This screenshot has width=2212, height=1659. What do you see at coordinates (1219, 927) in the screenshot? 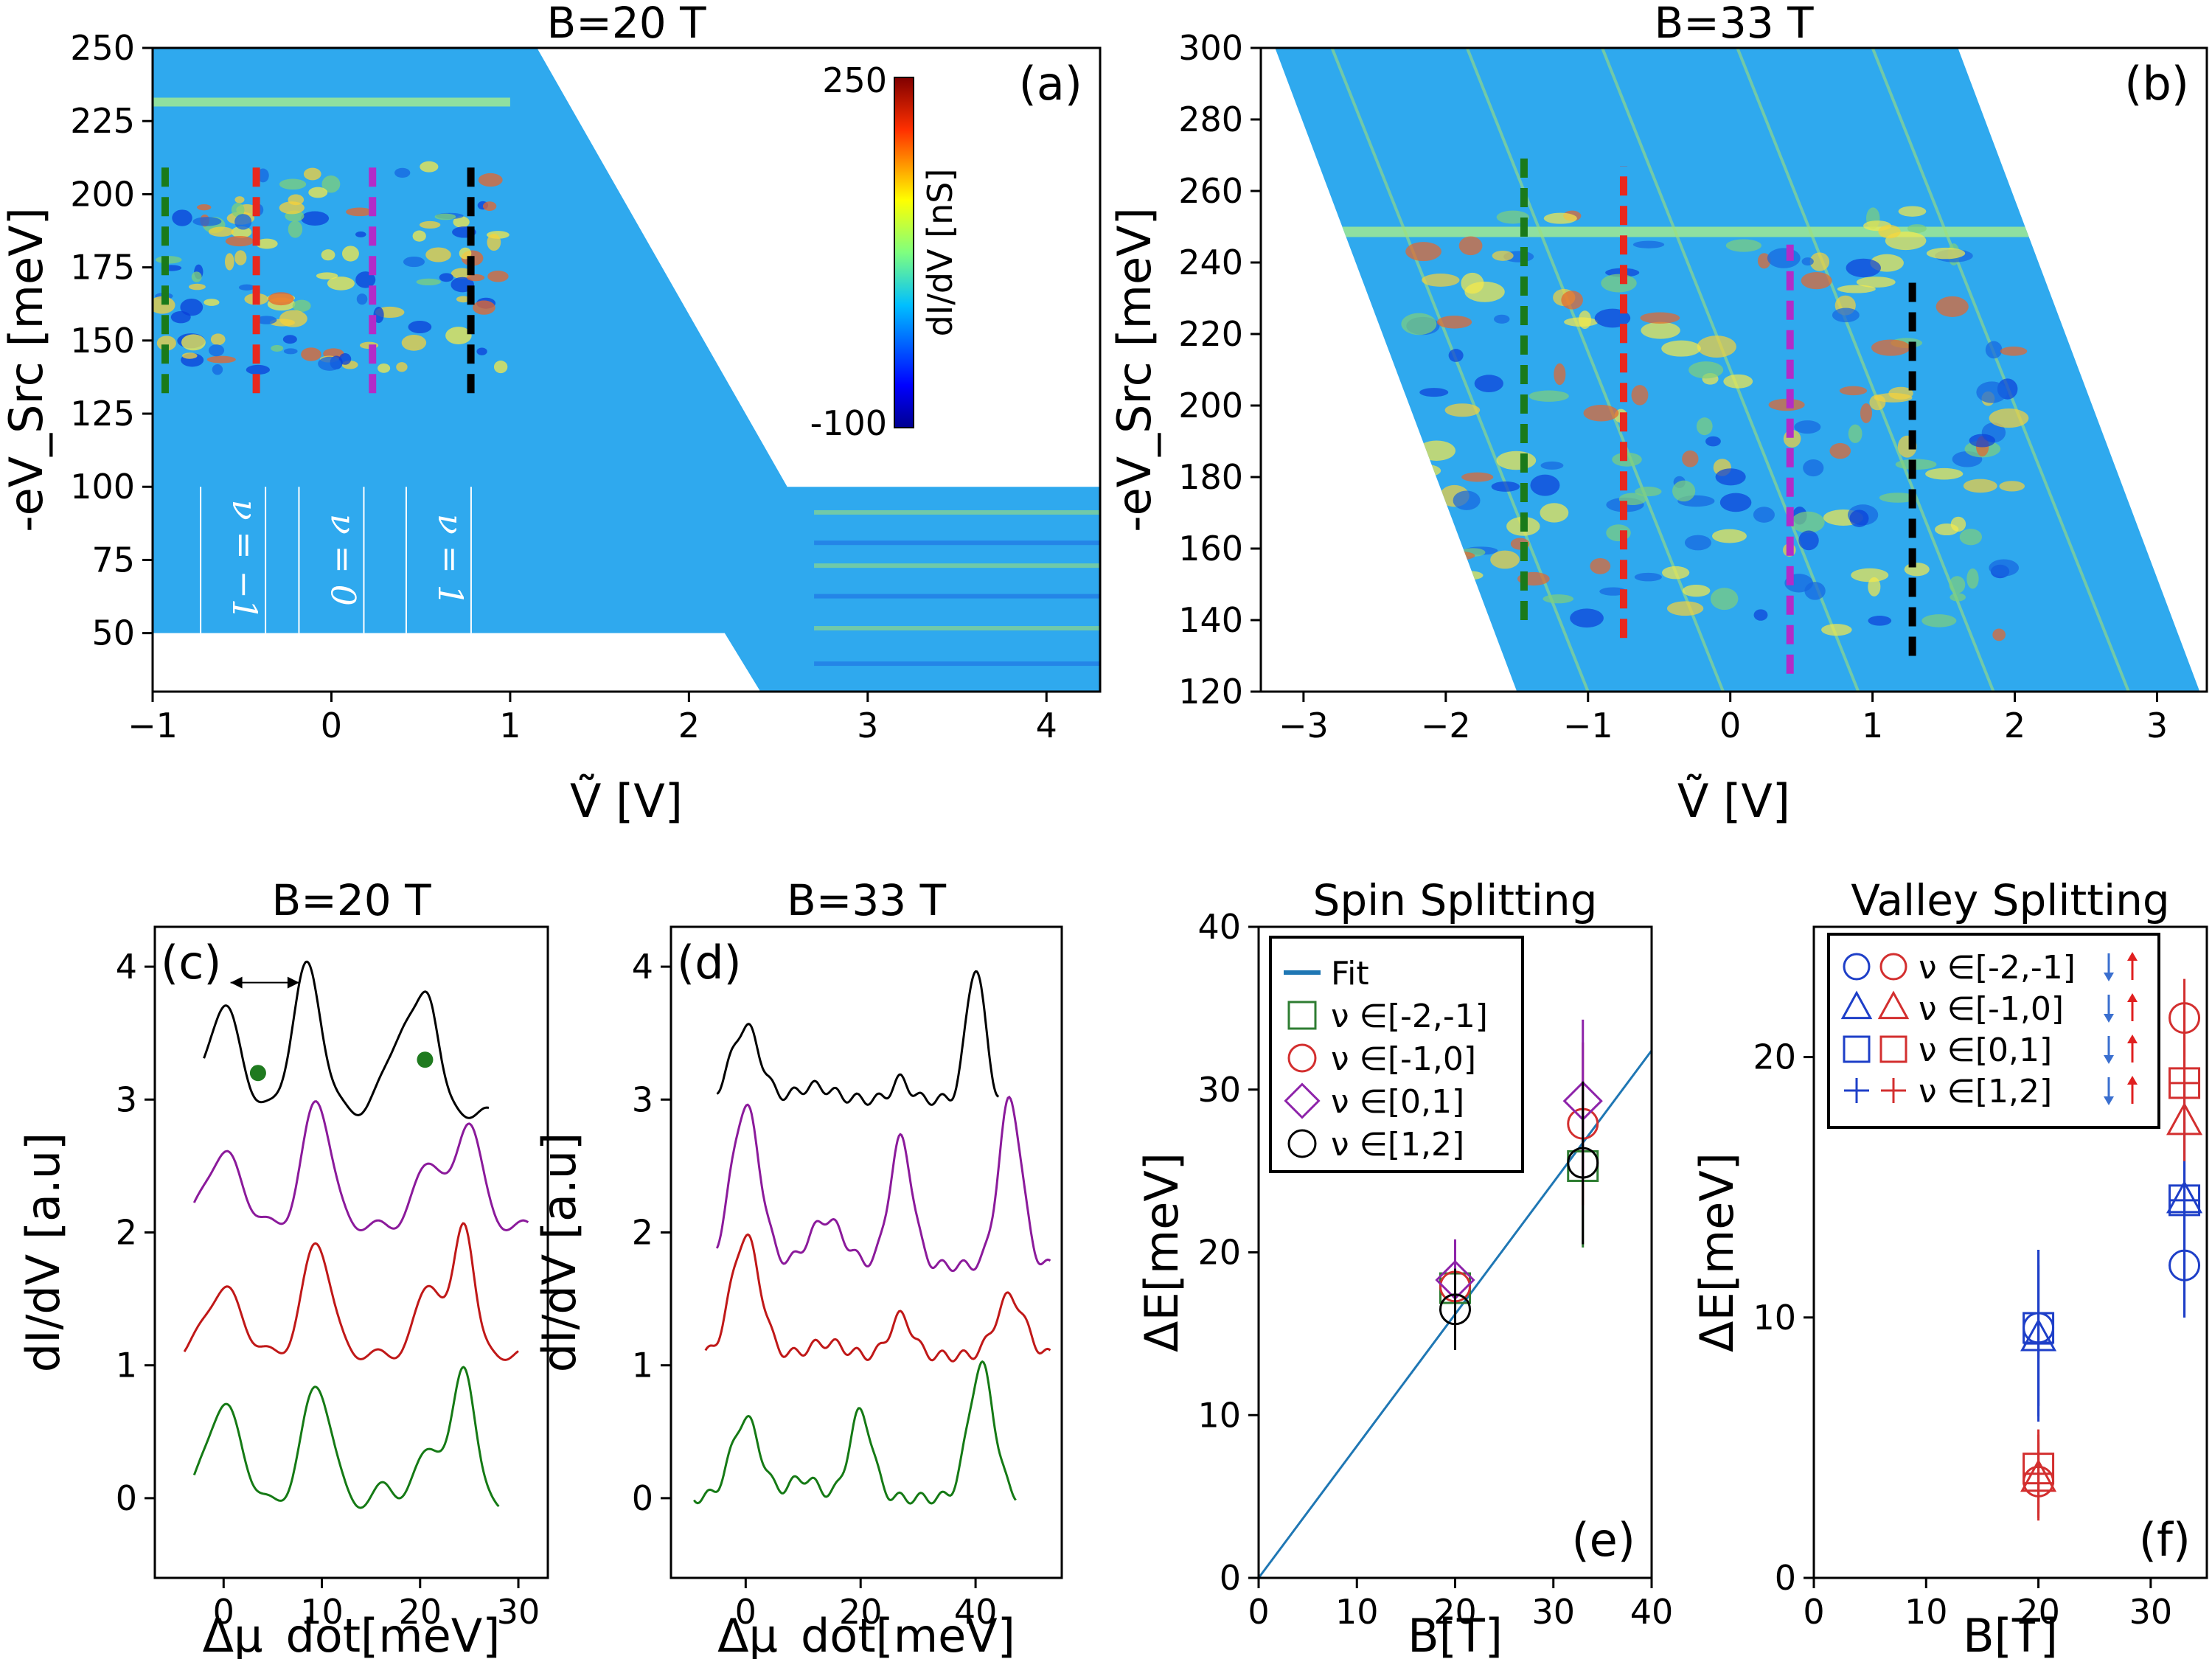
I see `y-tick-label: 40` at bounding box center [1219, 927].